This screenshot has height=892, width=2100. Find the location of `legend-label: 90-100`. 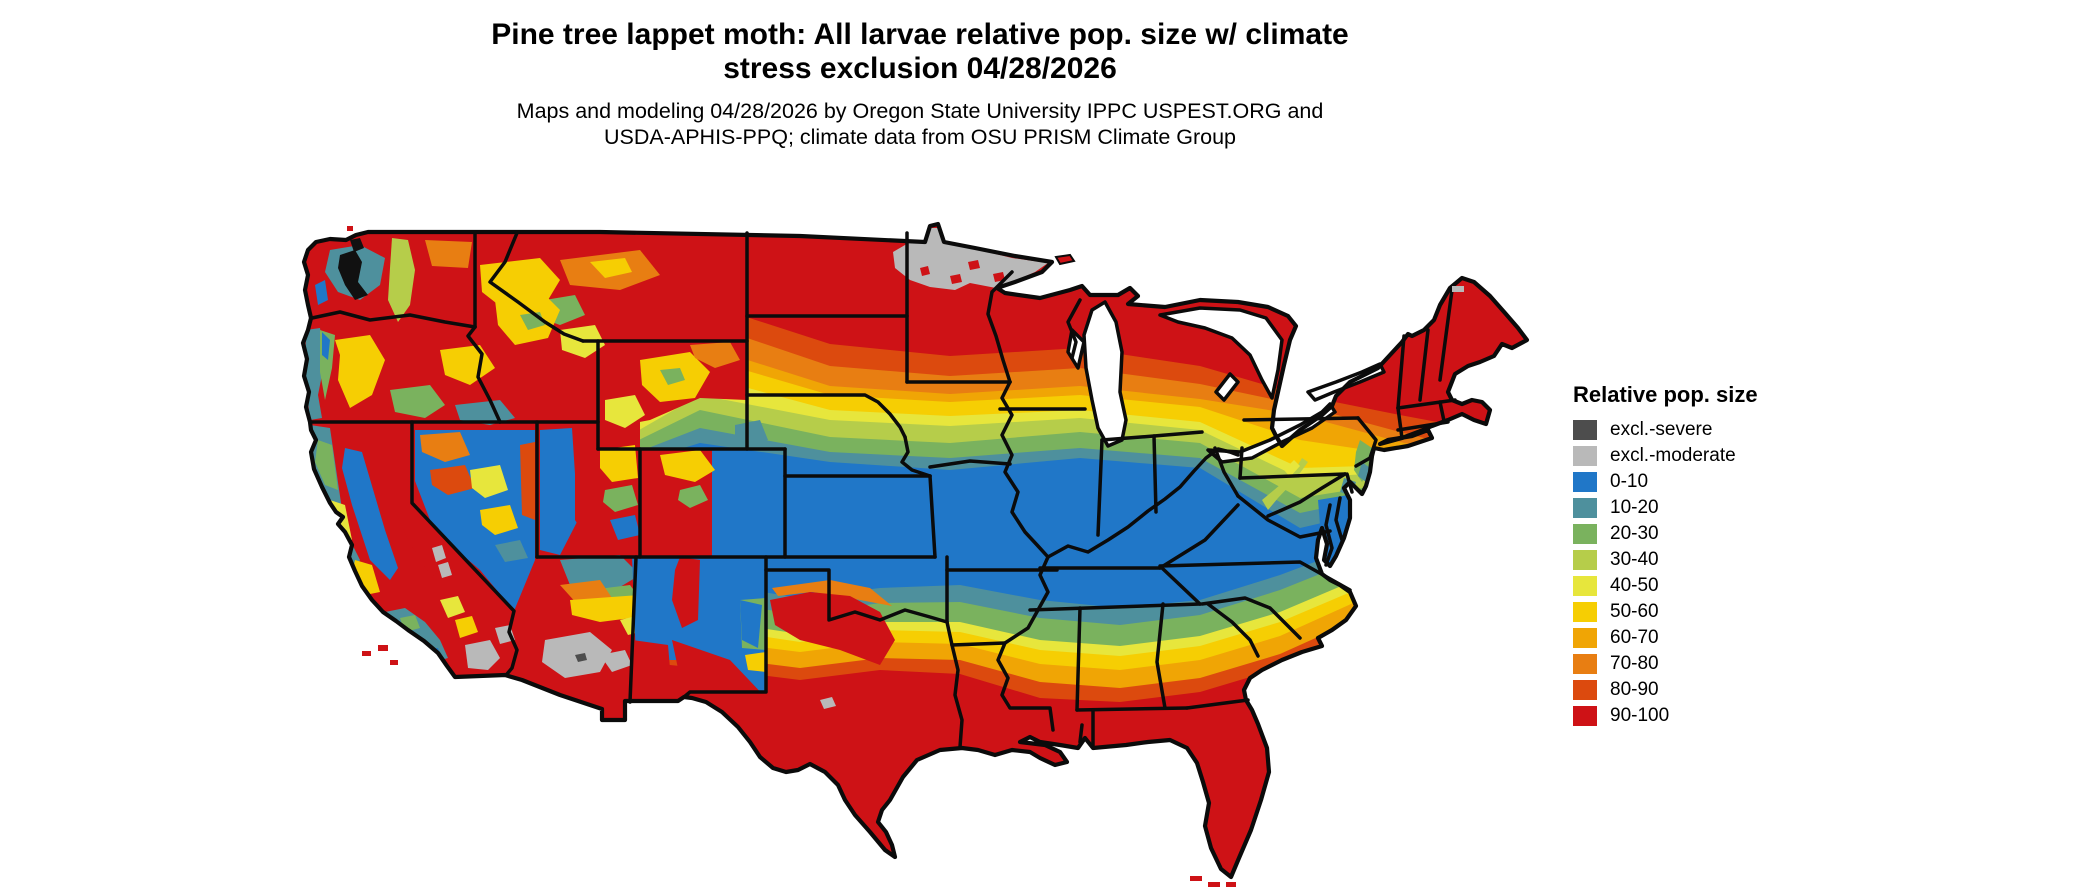

legend-label: 90-100 is located at coordinates (1640, 715).